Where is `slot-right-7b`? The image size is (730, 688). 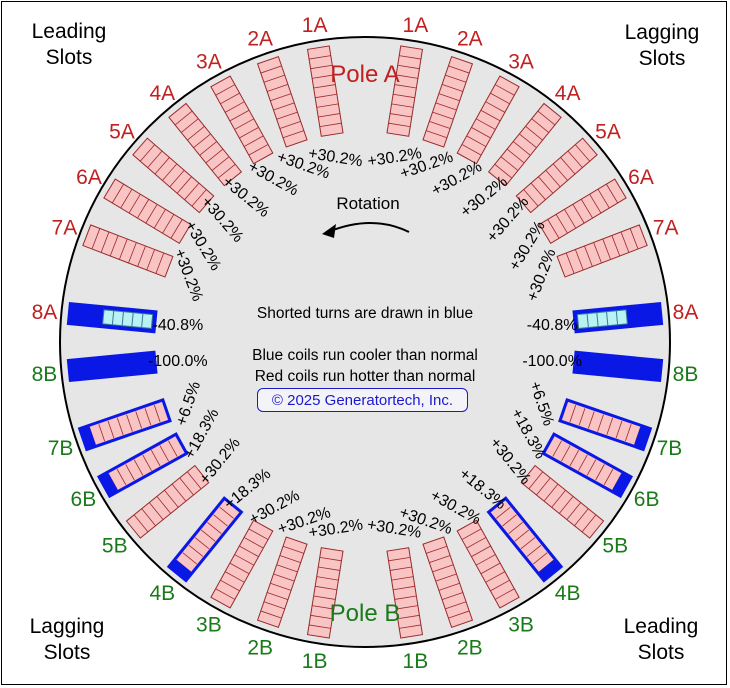 slot-right-7b is located at coordinates (605, 425).